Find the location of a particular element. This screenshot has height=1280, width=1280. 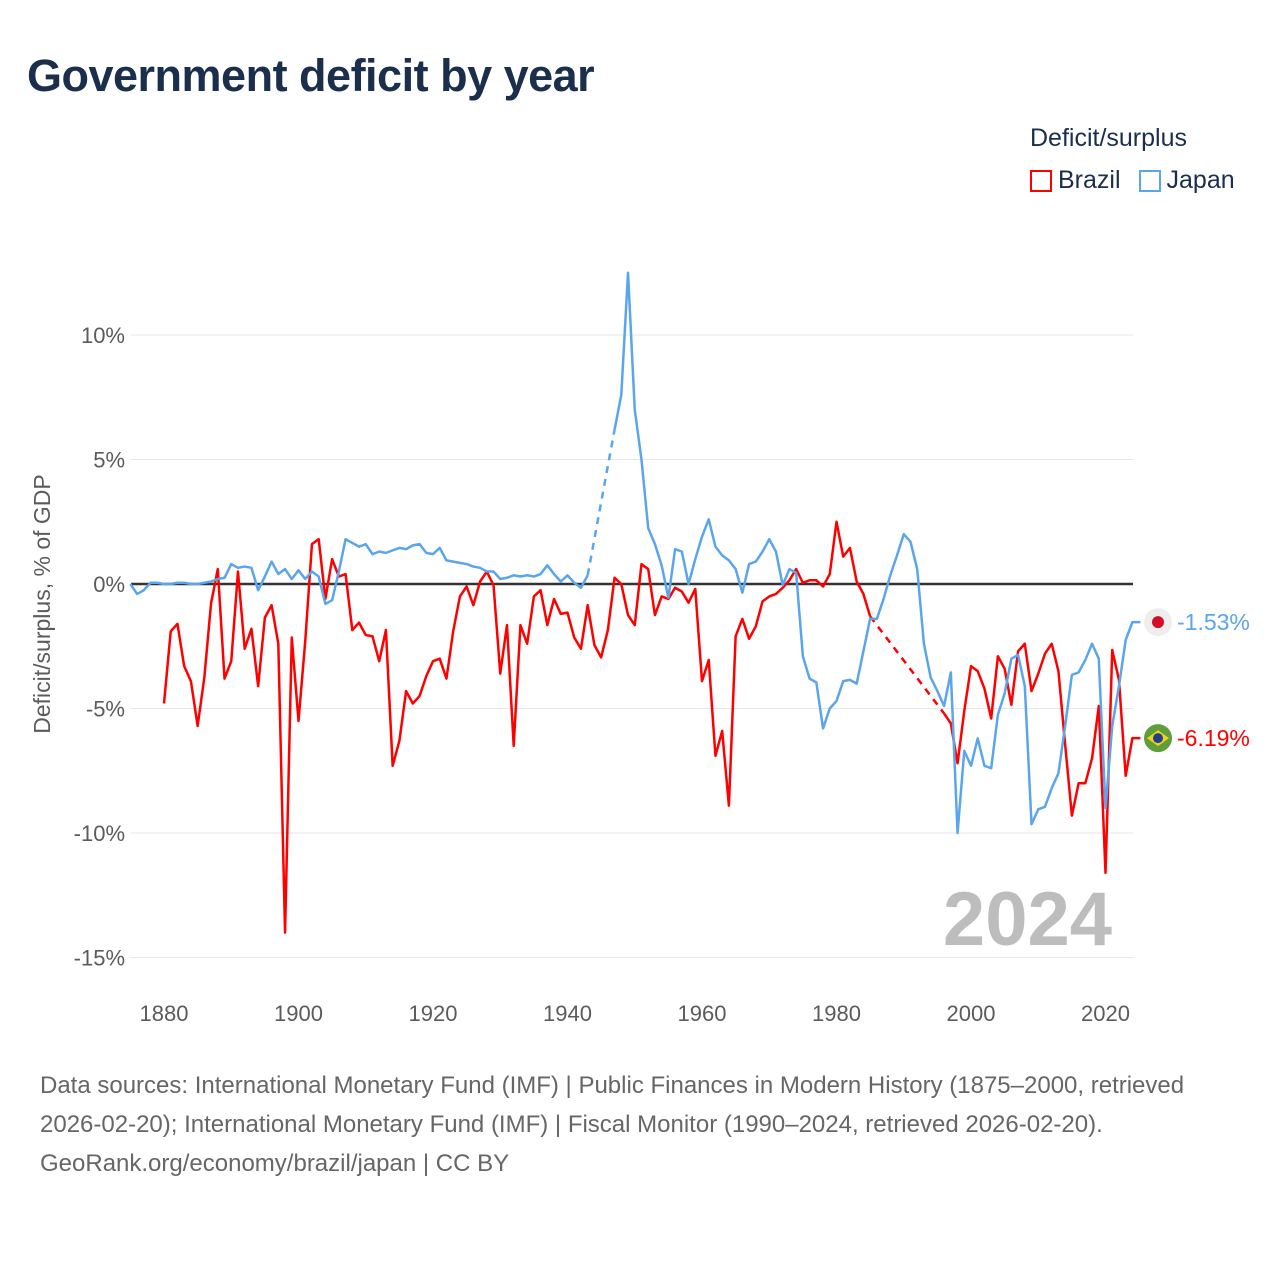

legend-swatch-brazil is located at coordinates (1041, 180).